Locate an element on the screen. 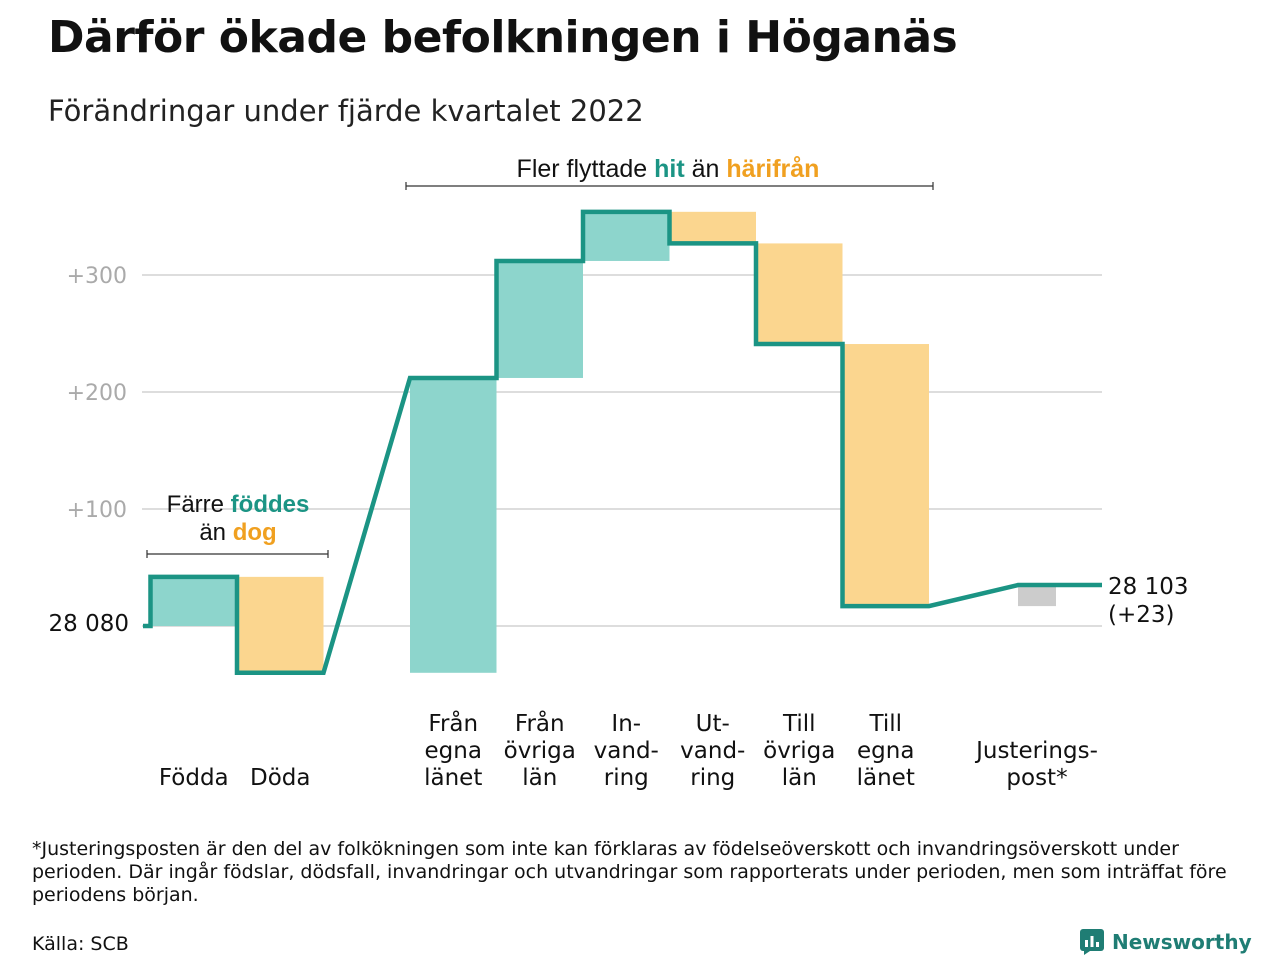  category-label: Födda is located at coordinates (194, 778).